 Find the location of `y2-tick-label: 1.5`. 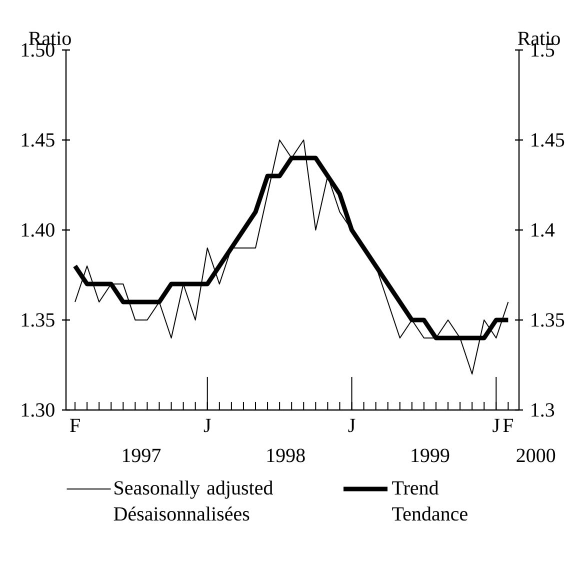

y2-tick-label: 1.5 is located at coordinates (543, 50).